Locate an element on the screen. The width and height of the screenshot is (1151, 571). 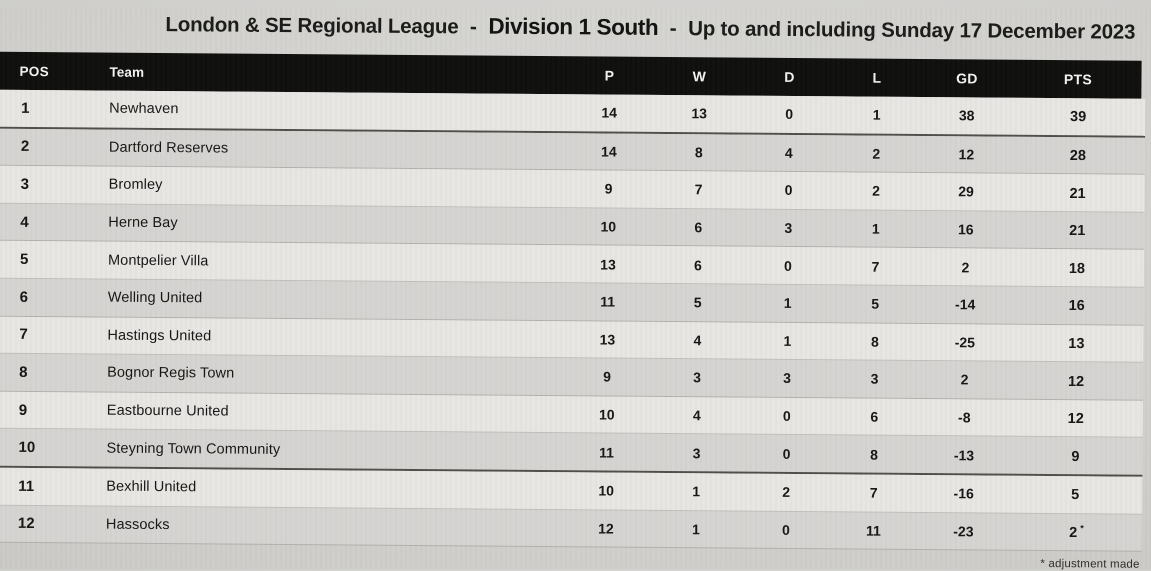
title-division-name: Division 1 South is located at coordinates (573, 27).